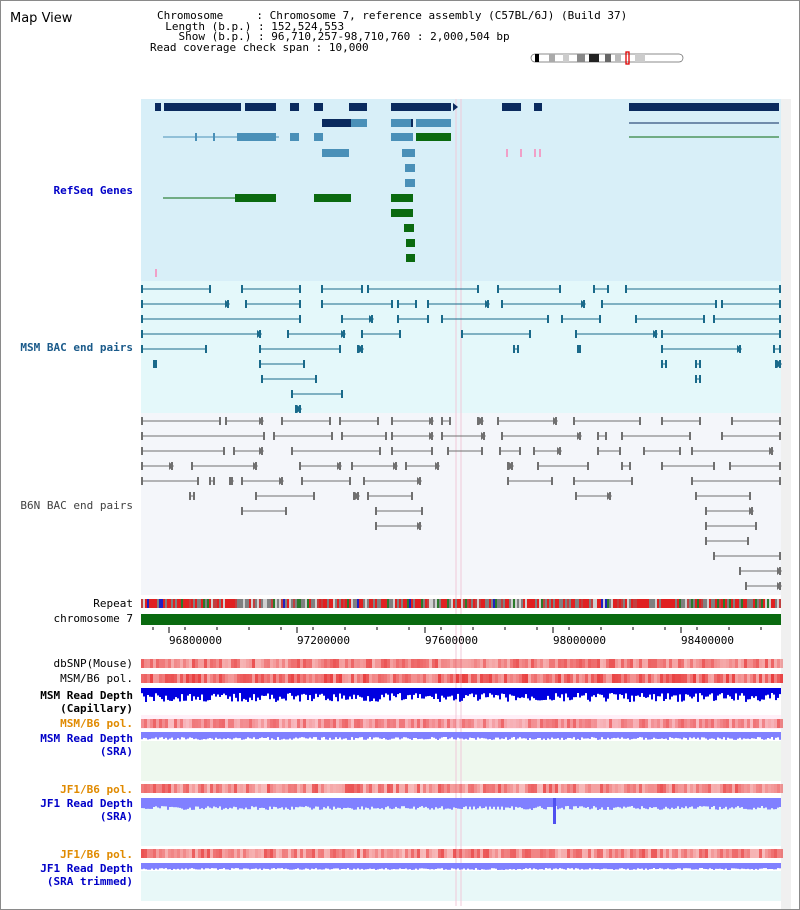  What do you see at coordinates (76, 505) in the screenshot?
I see `b6n-bac-label: B6N BAC end pairs` at bounding box center [76, 505].